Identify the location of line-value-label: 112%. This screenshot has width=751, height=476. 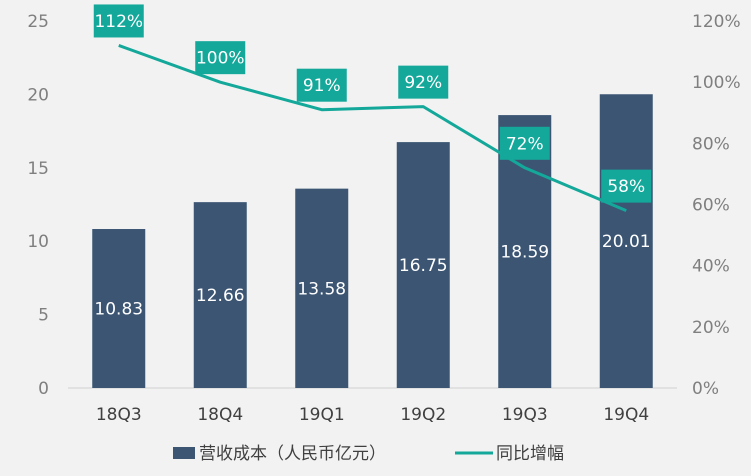
(118, 22).